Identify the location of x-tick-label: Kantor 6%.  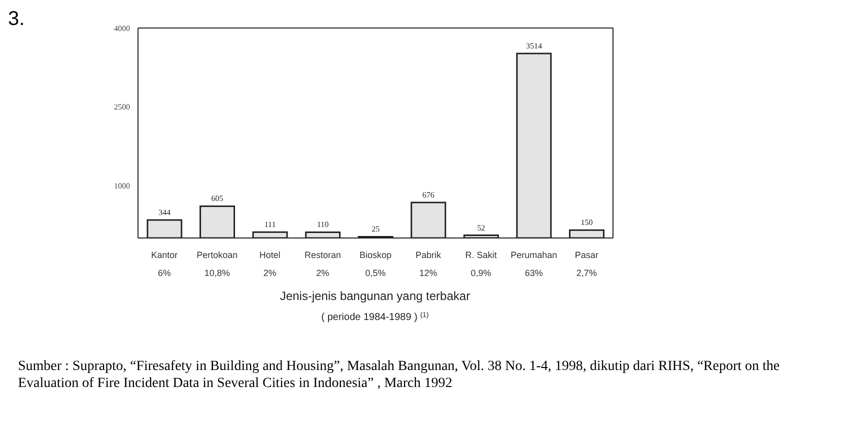
(164, 264).